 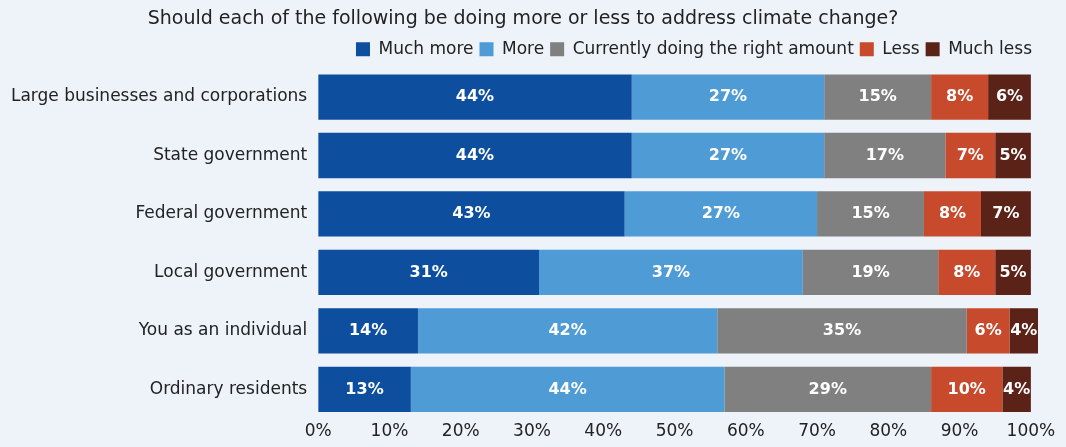 I want to click on data-label: 35%, so click(x=842, y=330).